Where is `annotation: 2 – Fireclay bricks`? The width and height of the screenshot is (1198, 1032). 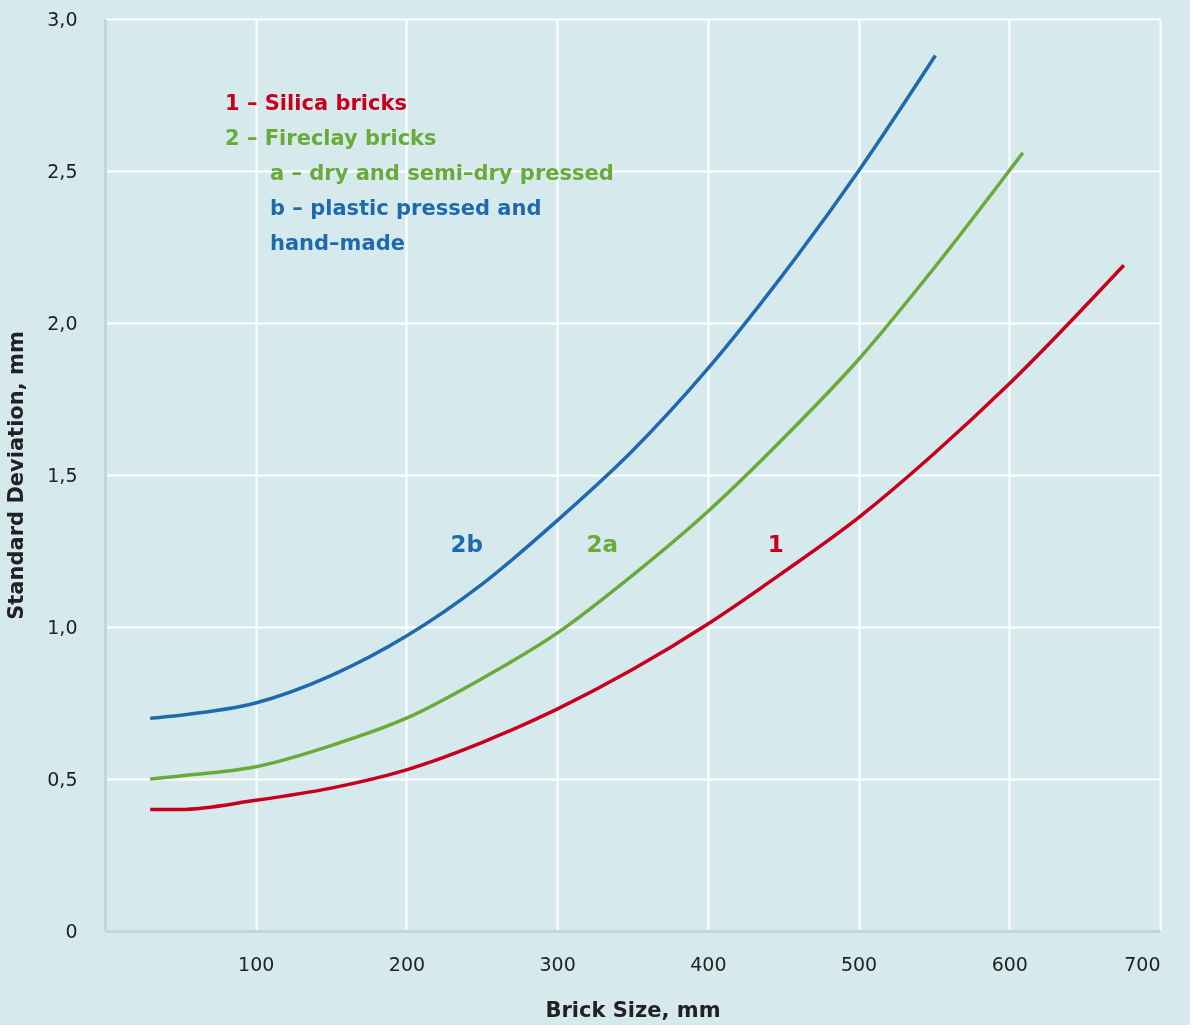 annotation: 2 – Fireclay bricks is located at coordinates (331, 138).